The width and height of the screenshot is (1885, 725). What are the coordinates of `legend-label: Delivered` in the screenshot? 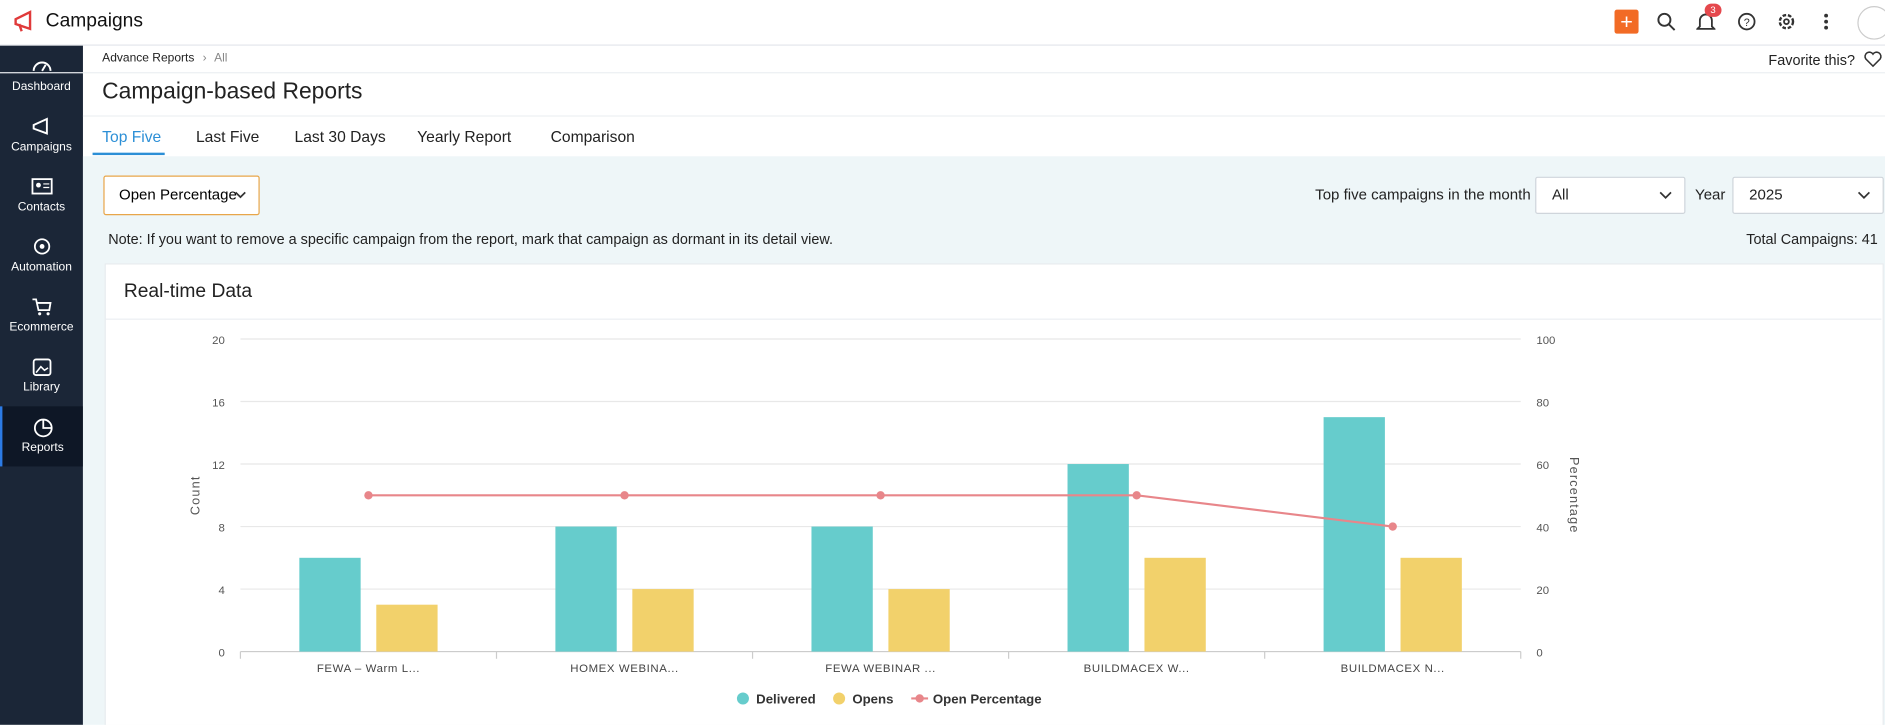 It's located at (786, 698).